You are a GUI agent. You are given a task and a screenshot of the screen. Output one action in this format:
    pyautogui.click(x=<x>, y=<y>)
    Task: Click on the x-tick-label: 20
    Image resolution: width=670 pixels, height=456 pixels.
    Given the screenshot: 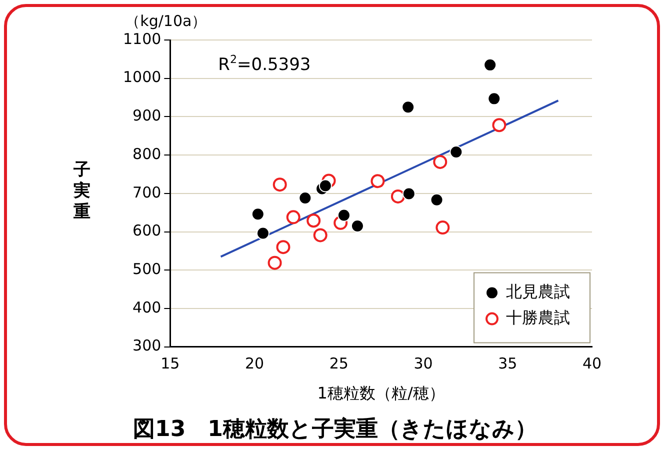 What is the action you would take?
    pyautogui.click(x=254, y=363)
    